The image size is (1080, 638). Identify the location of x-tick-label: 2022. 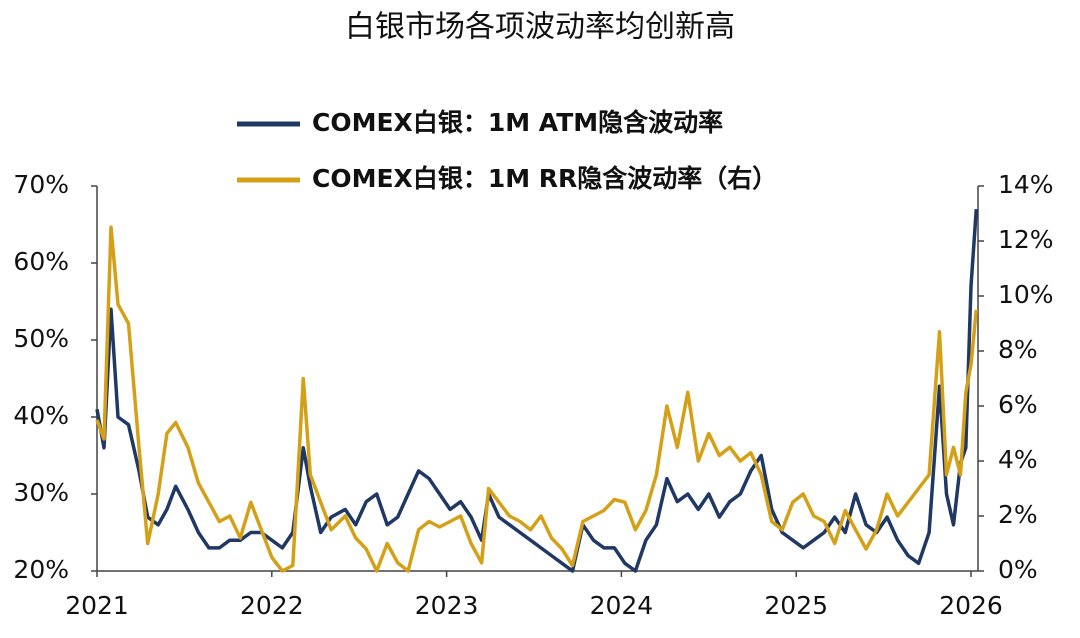
(272, 605).